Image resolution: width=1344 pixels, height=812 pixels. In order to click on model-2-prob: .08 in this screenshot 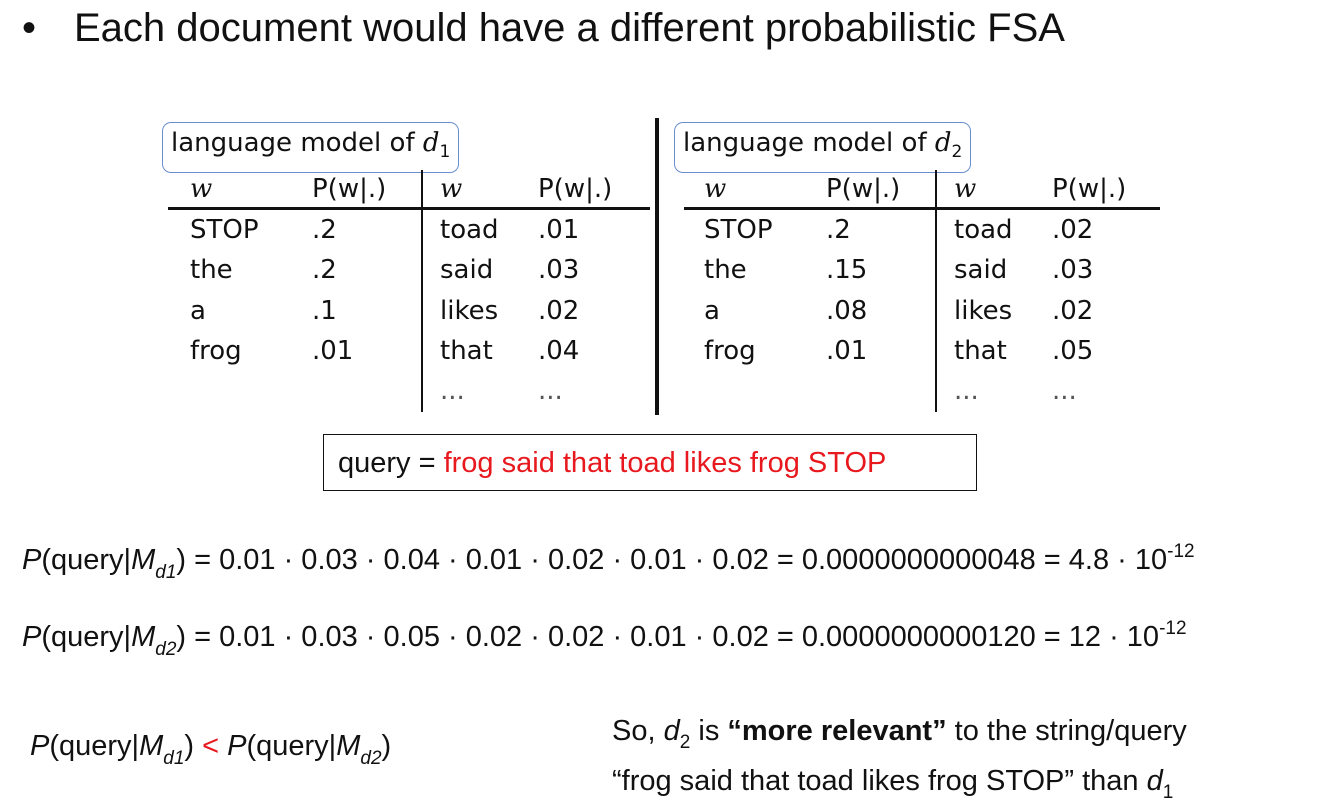, I will do `click(847, 311)`.